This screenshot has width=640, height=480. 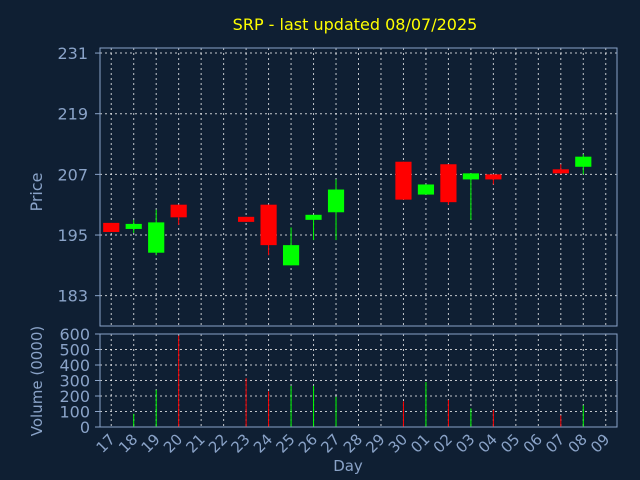 I want to click on price-tick-label: 219, so click(x=72, y=114).